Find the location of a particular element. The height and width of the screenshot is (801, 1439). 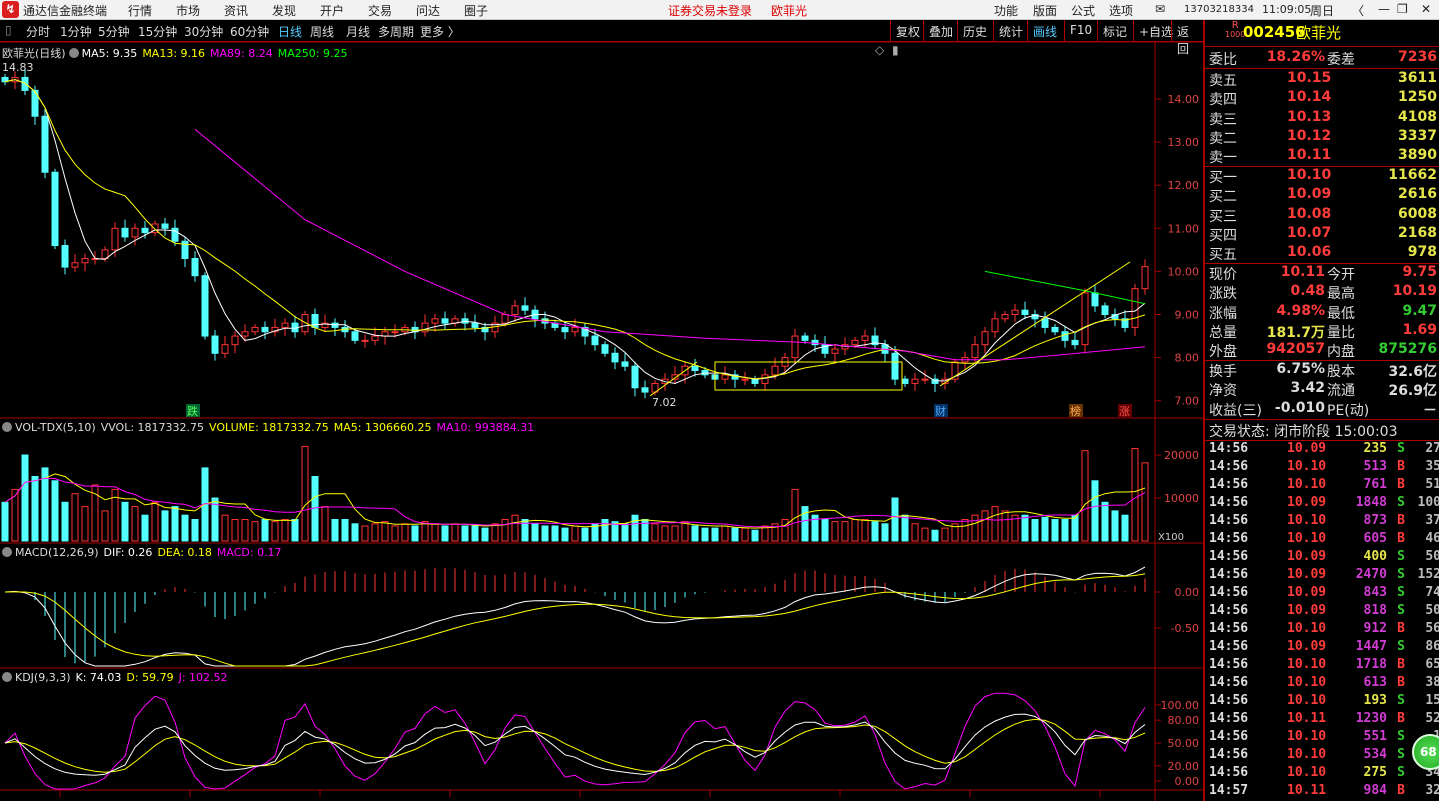

menu-kaihu: 开户 is located at coordinates (332, 11).